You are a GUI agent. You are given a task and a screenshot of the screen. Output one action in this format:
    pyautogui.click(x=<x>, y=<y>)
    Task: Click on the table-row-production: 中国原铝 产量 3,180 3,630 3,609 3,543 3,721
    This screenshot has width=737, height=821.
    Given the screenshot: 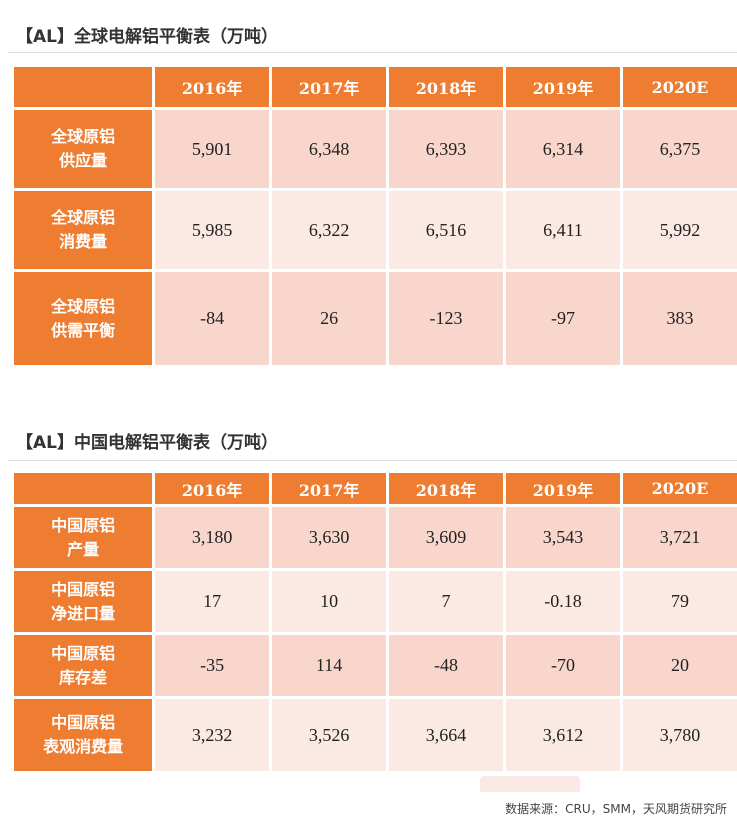 What is the action you would take?
    pyautogui.click(x=375, y=537)
    